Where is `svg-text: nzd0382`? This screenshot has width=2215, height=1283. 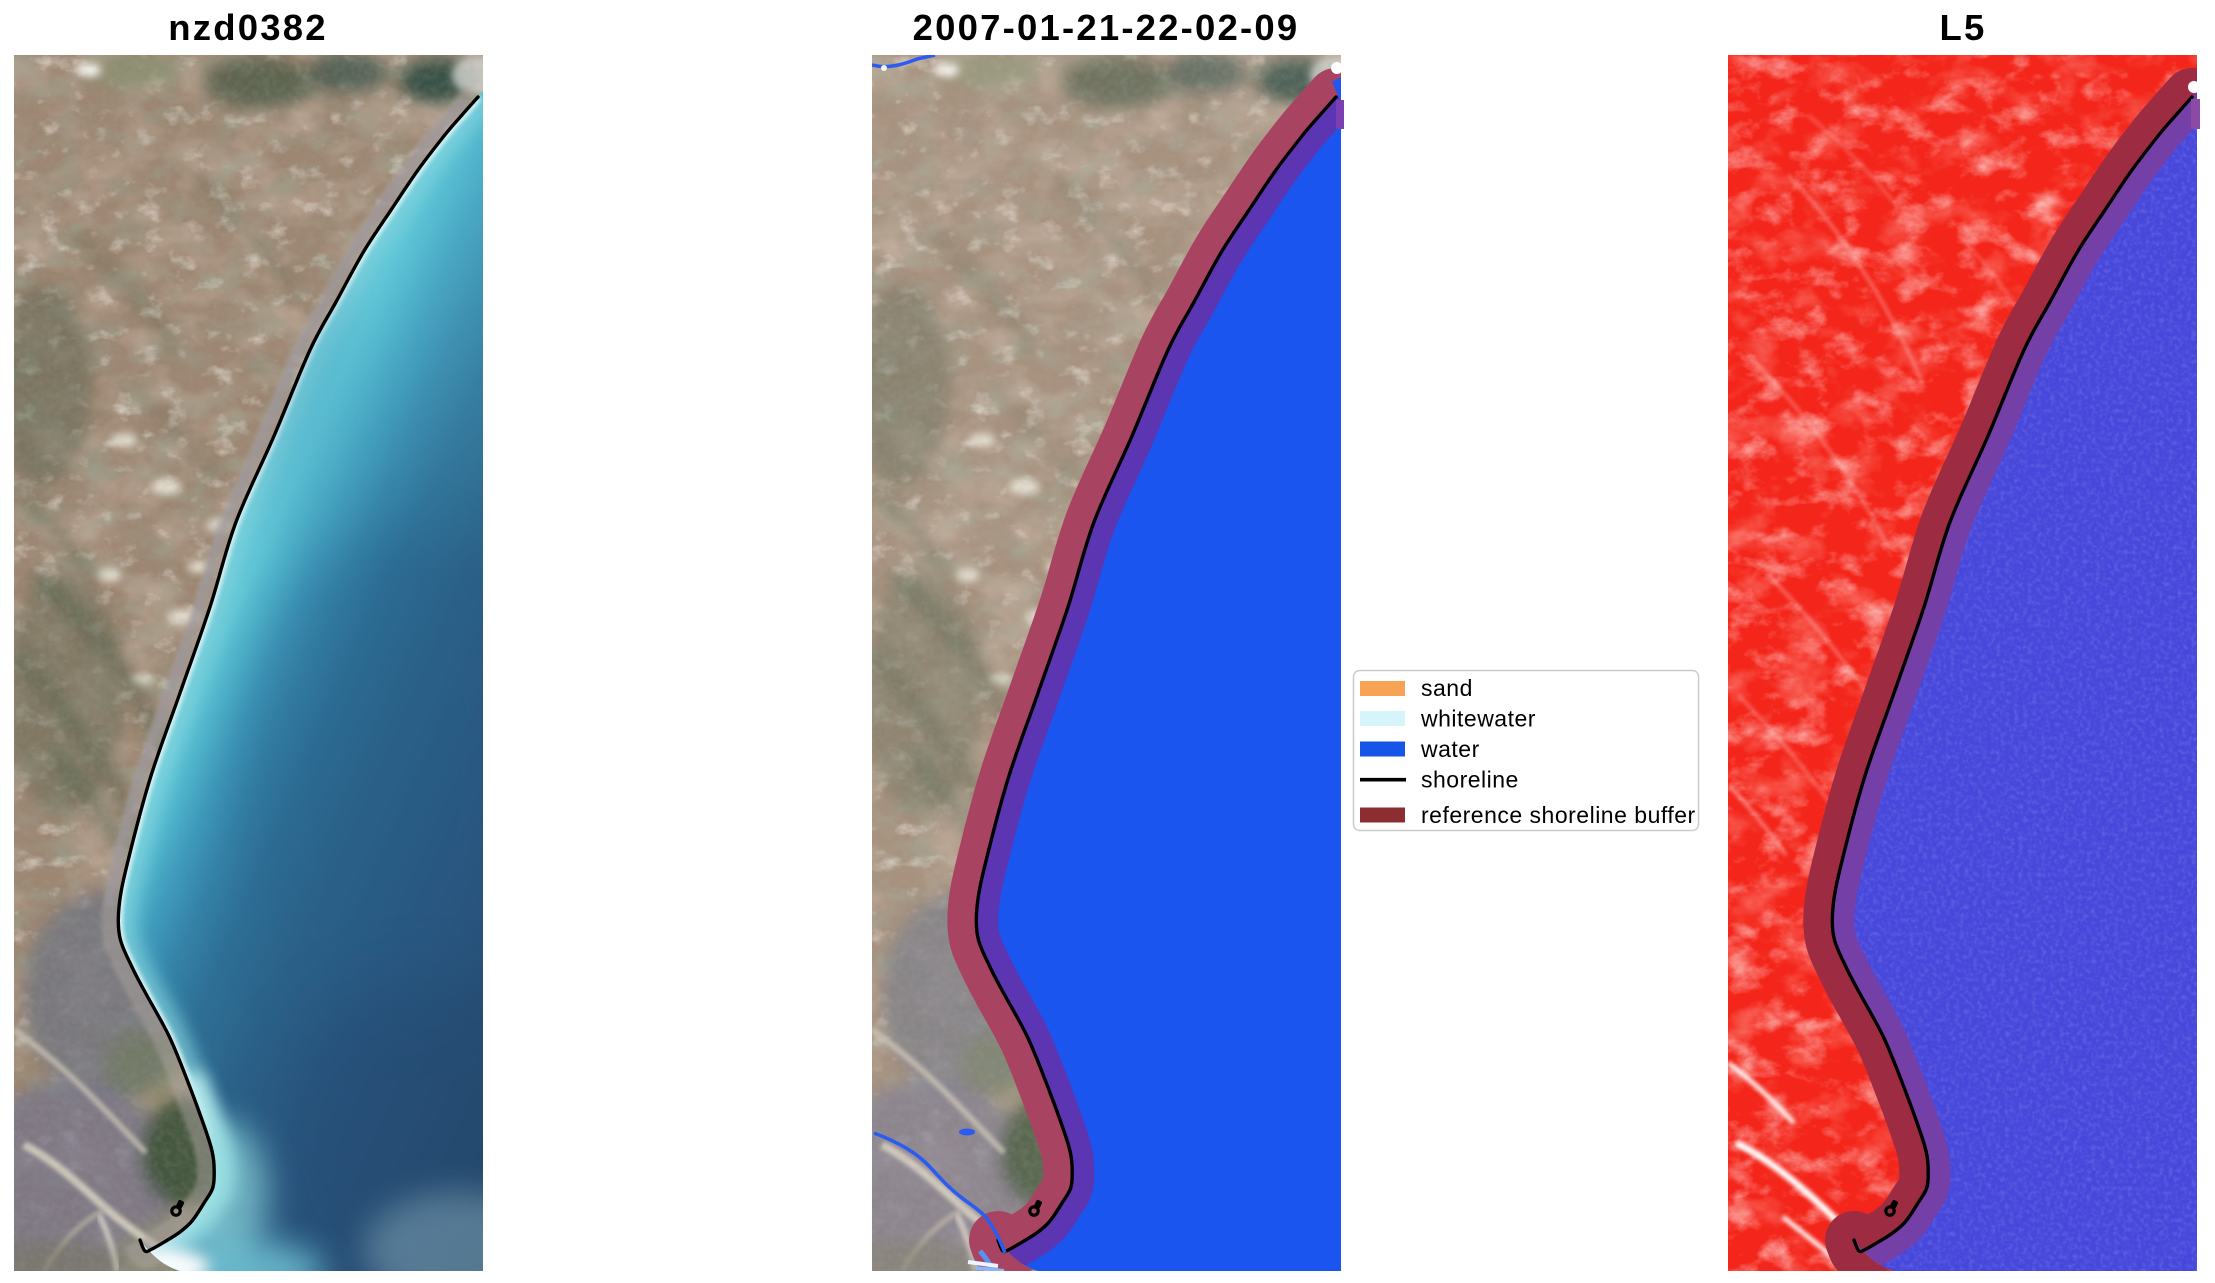
svg-text: nzd0382 is located at coordinates (247, 27).